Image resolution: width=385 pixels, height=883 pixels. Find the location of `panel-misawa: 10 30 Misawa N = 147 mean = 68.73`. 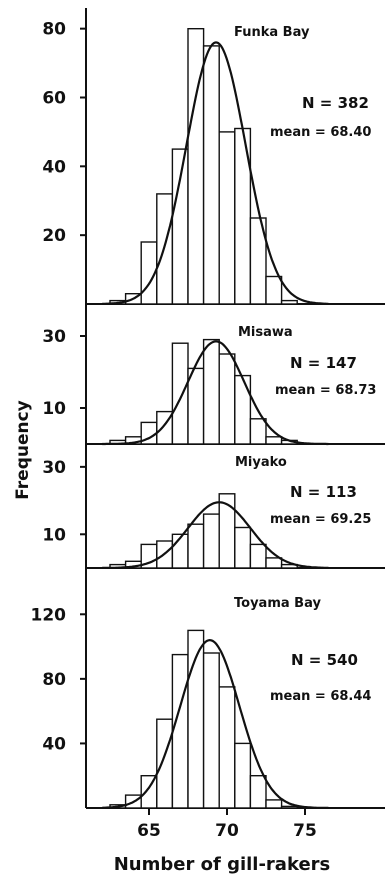

panel-misawa: 10 30 Misawa N = 147 mean = 68.73 is located at coordinates (209, 385).